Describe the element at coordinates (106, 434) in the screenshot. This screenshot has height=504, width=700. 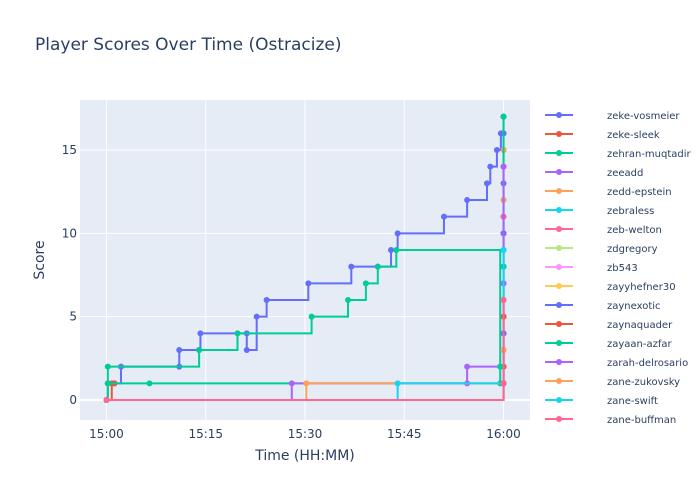
I see `x-tick-label: 15:00` at that location.